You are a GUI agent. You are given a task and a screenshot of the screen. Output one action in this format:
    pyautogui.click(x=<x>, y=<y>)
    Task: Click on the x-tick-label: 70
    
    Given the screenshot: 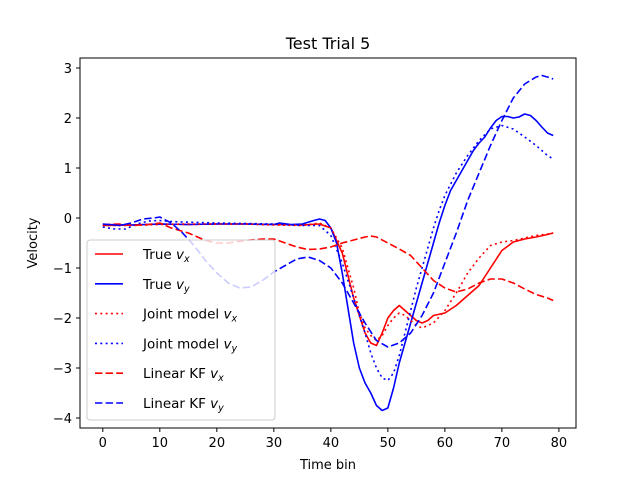 What is the action you would take?
    pyautogui.click(x=502, y=443)
    